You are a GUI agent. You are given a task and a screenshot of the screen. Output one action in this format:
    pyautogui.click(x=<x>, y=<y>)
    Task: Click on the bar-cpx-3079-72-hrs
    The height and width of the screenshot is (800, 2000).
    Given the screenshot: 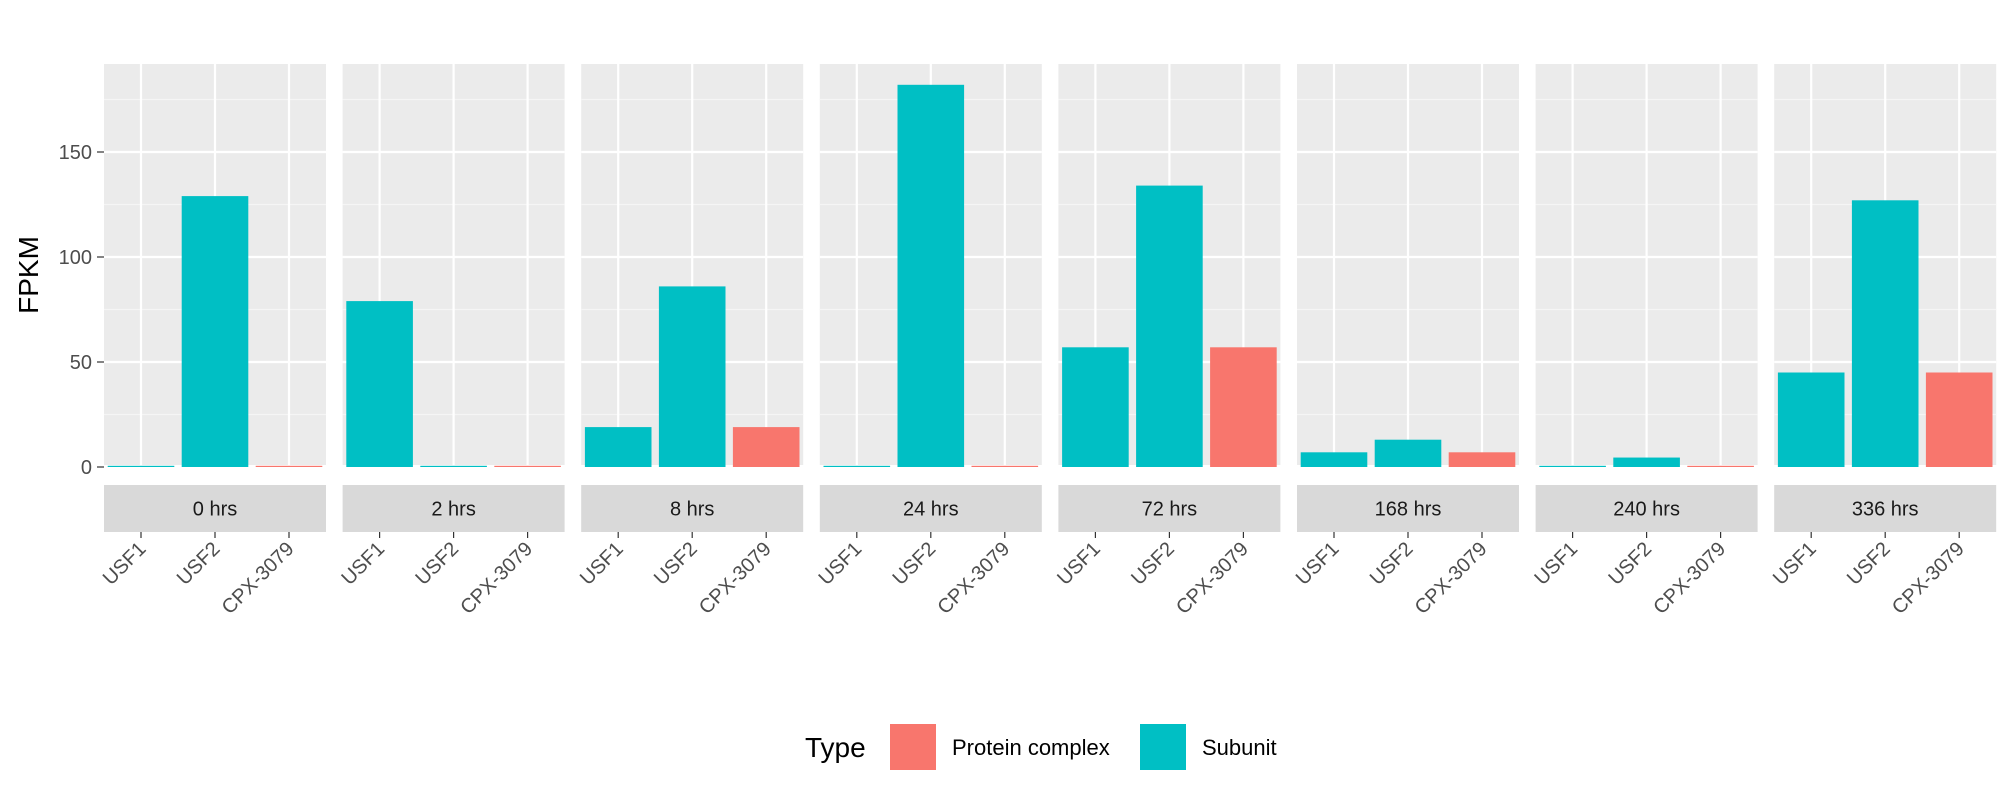 What is the action you would take?
    pyautogui.click(x=1243, y=407)
    